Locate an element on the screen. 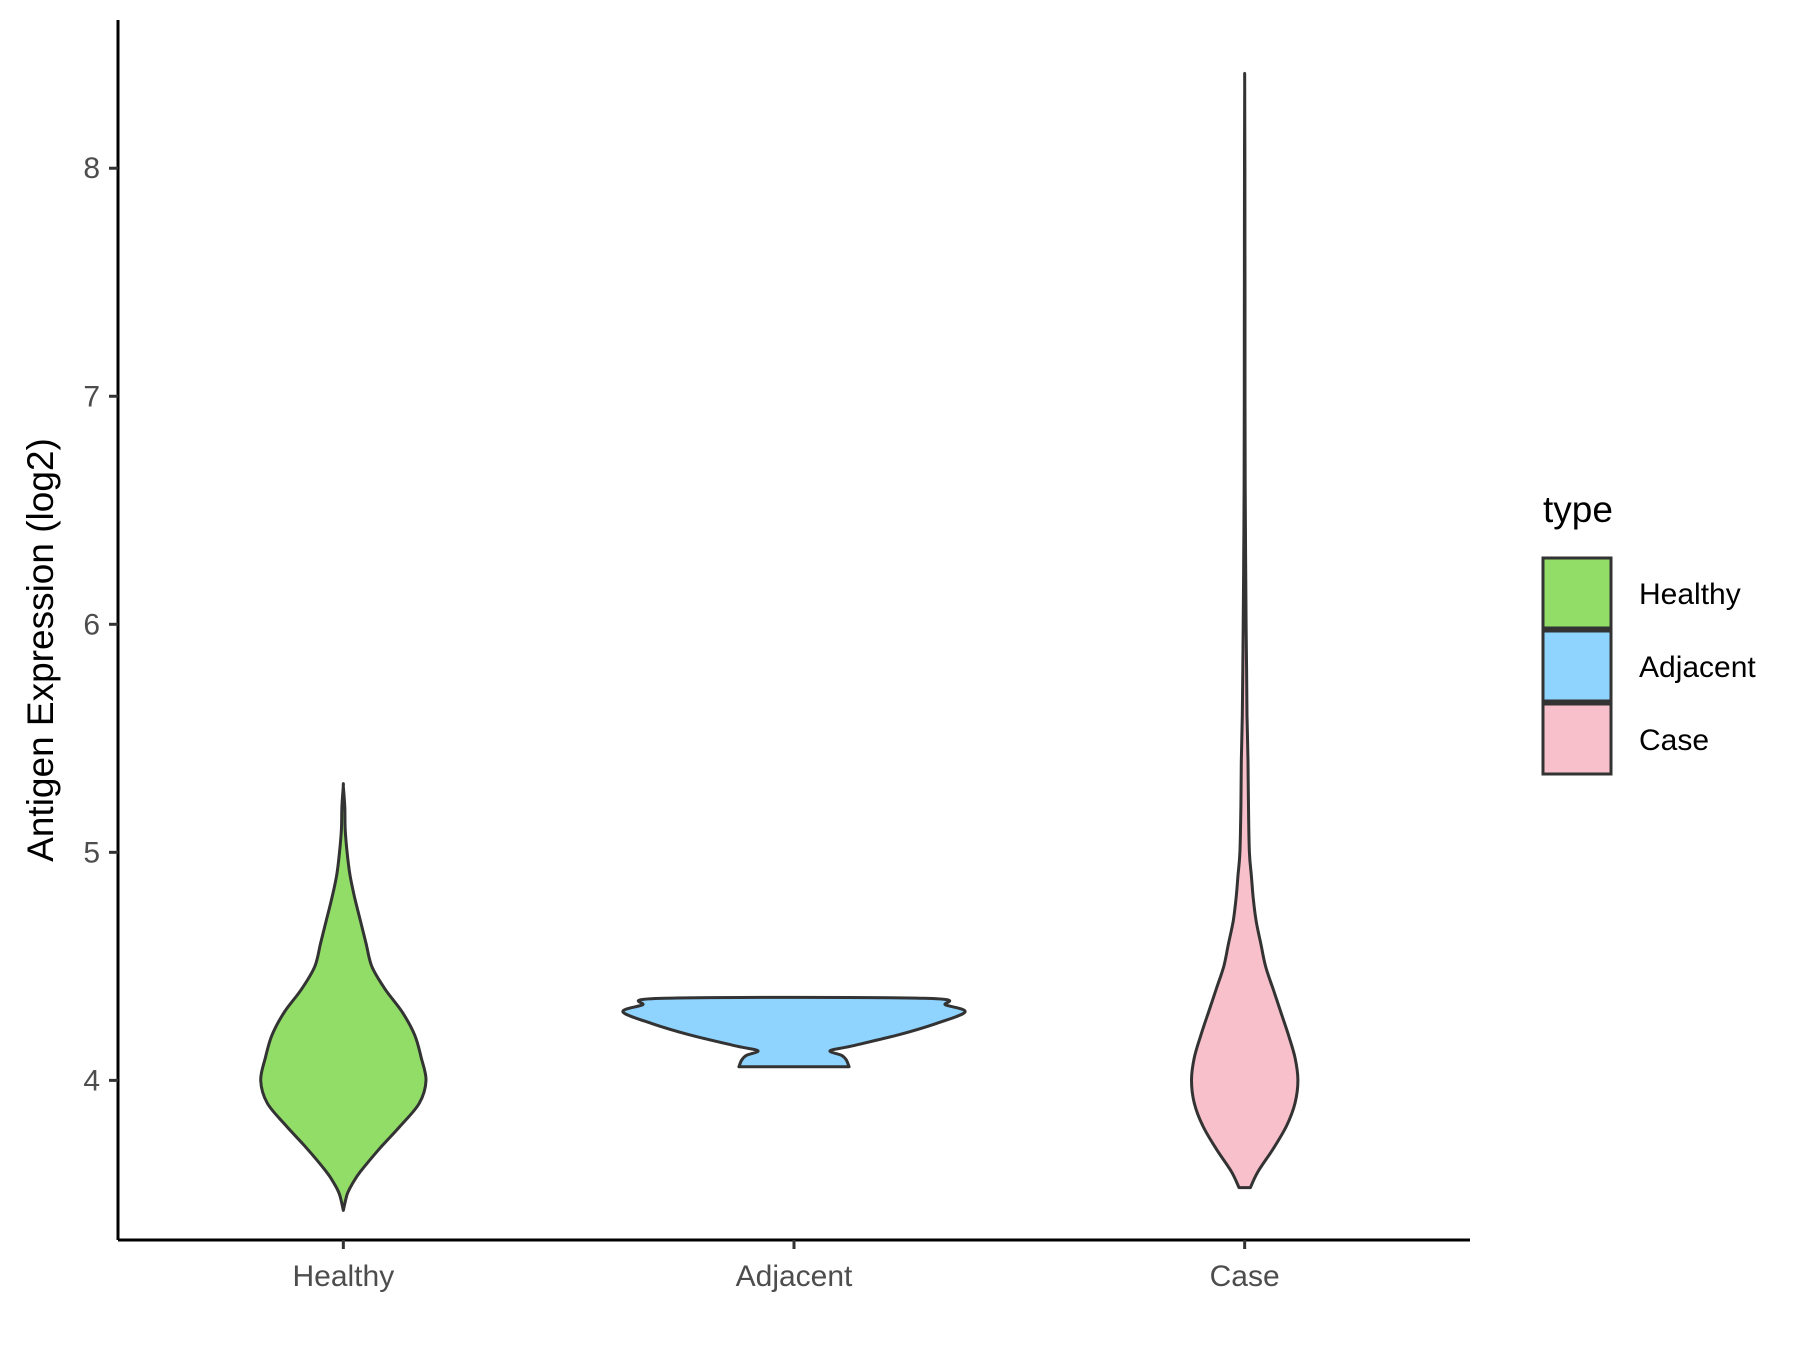 The image size is (1800, 1355). legend: type Healthy Adjacent Case is located at coordinates (1648, 632).